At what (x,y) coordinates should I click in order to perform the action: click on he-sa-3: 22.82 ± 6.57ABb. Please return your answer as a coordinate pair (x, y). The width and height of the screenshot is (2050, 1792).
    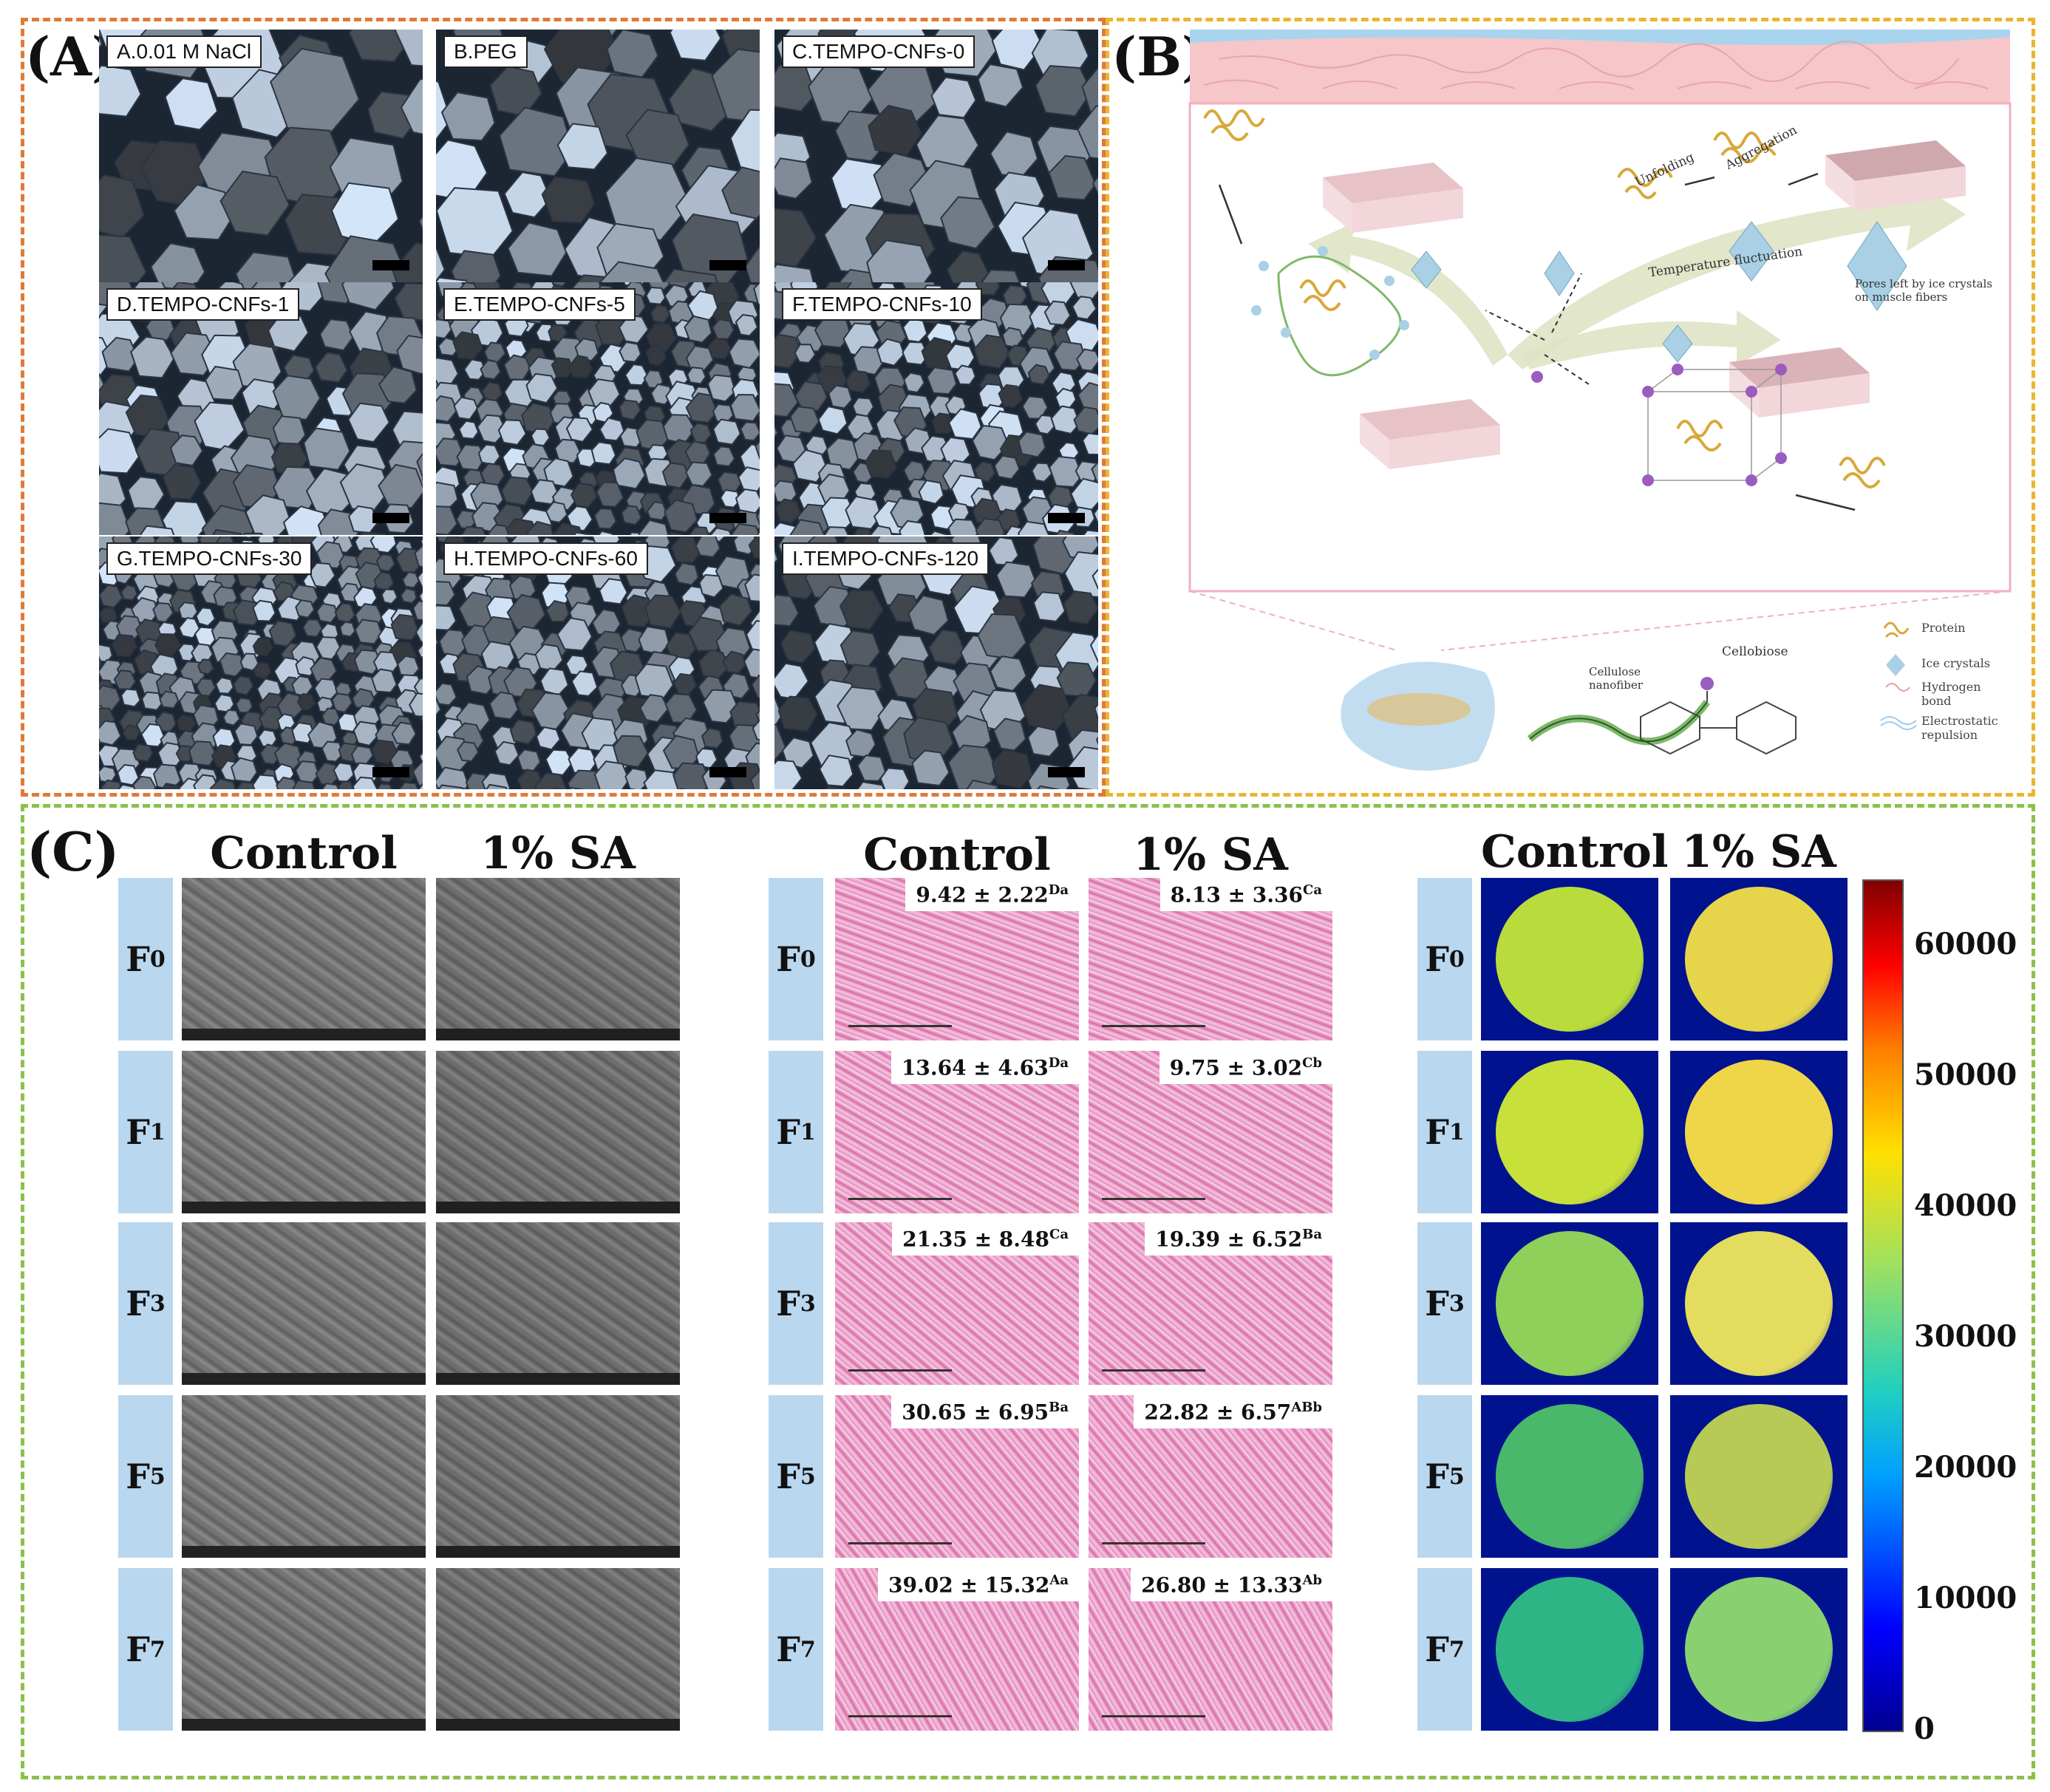
    Looking at the image, I should click on (1211, 1476).